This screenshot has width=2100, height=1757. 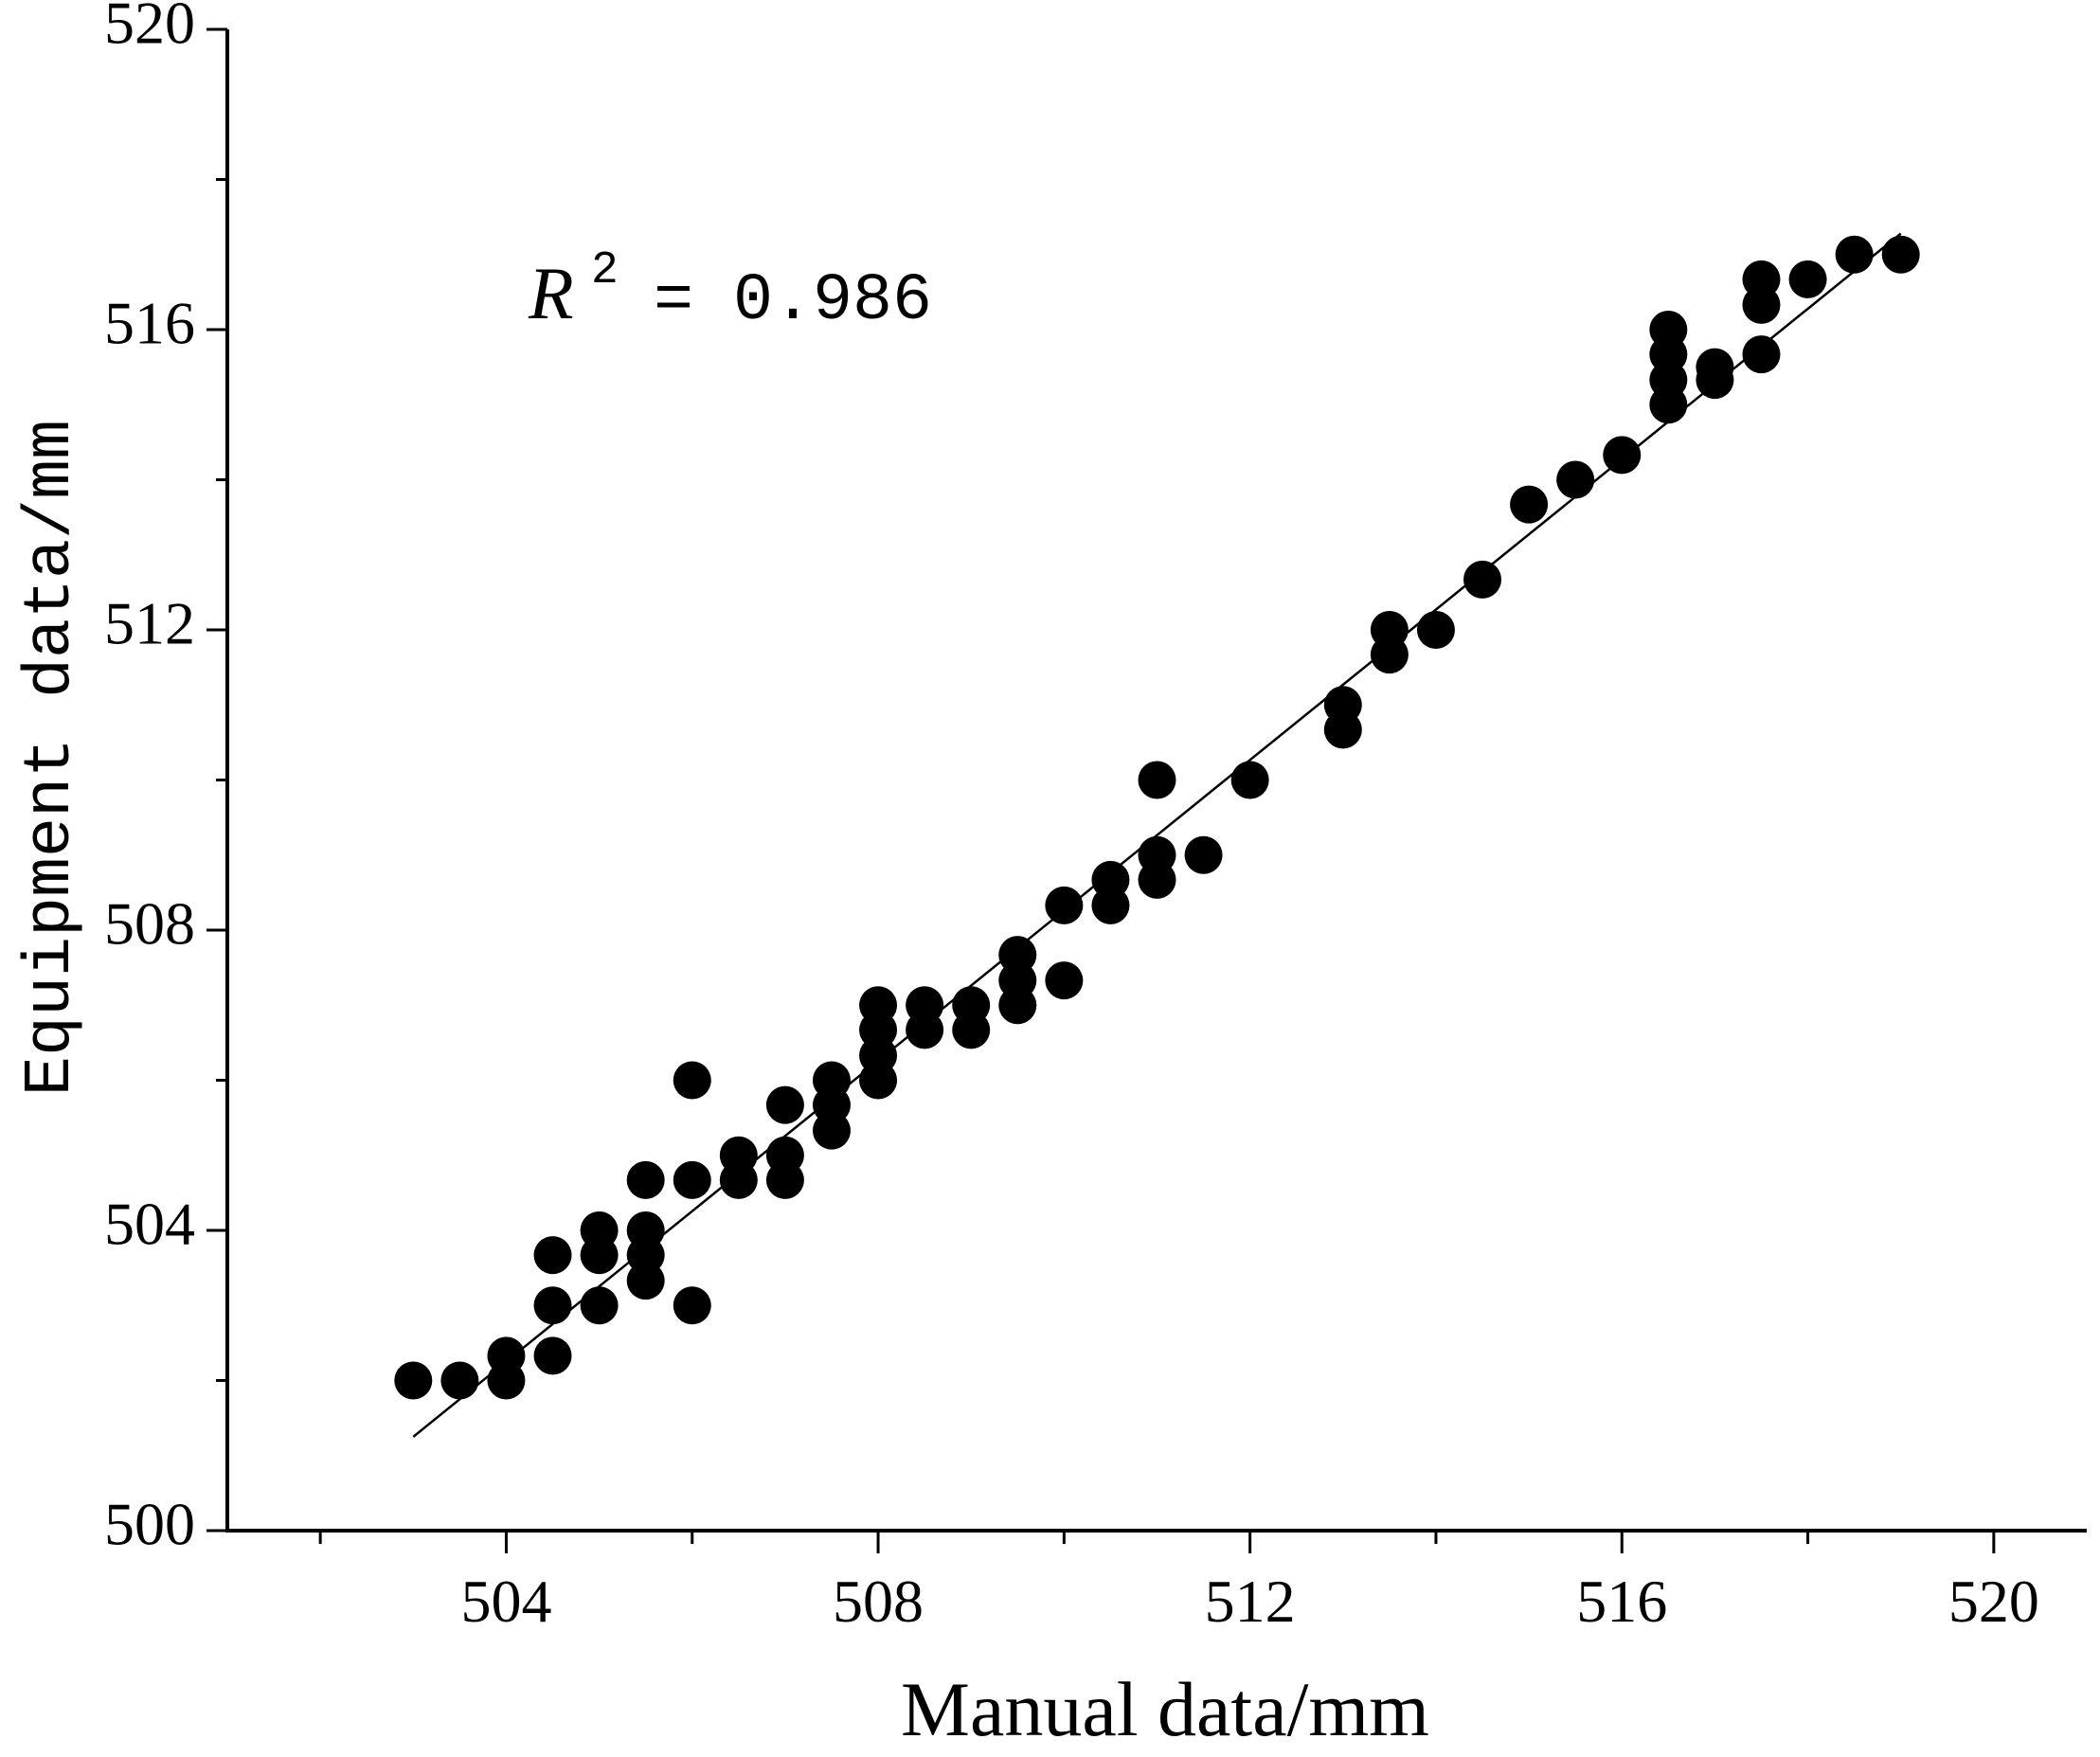 What do you see at coordinates (149, 323) in the screenshot?
I see `y-tick-label: 516` at bounding box center [149, 323].